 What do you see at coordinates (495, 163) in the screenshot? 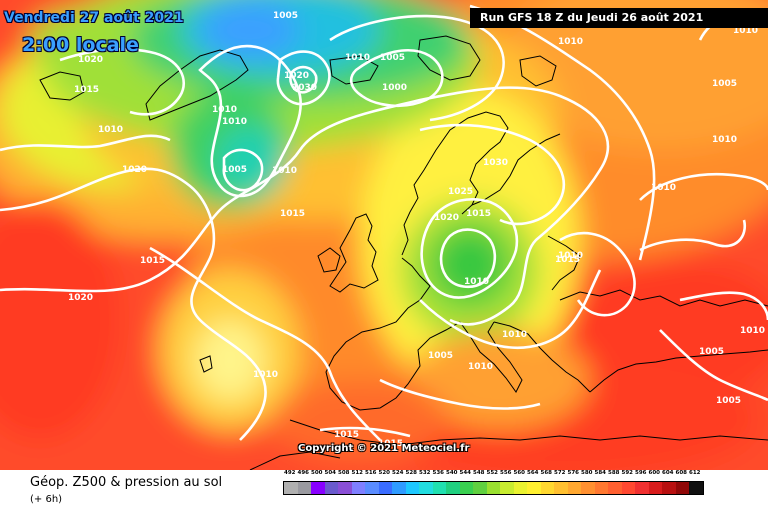
I see `isobar-label: 1030` at bounding box center [495, 163].